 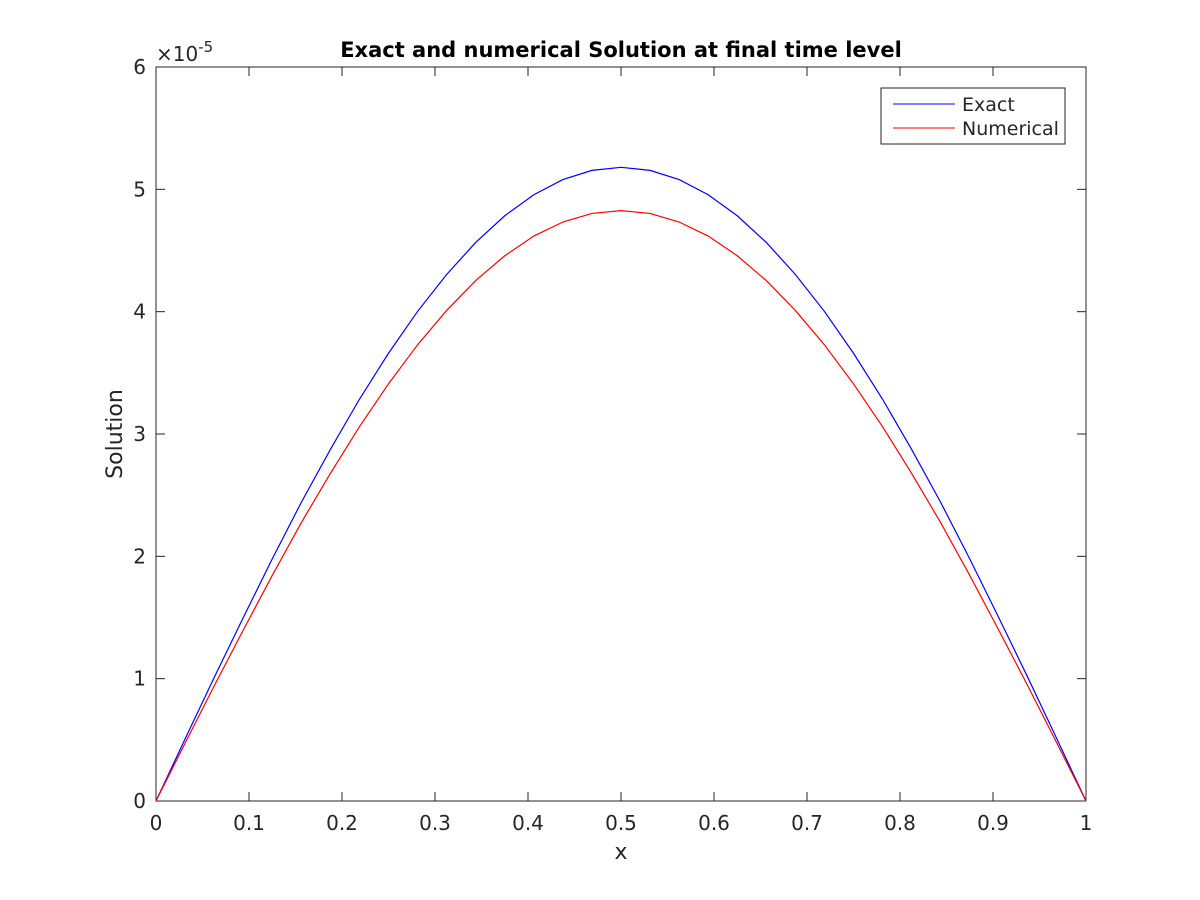 What do you see at coordinates (714, 823) in the screenshot?
I see `x-tick-label: 0.6` at bounding box center [714, 823].